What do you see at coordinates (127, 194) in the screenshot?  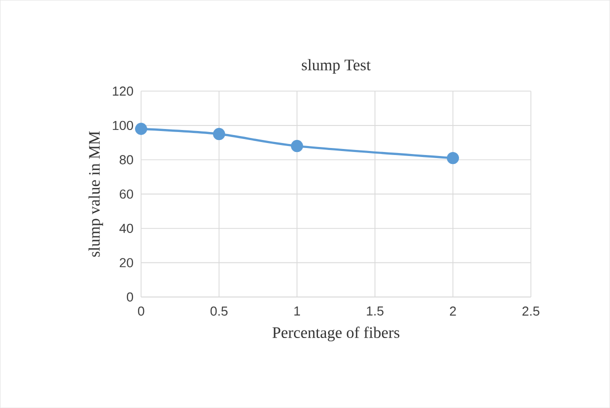 I see `y-tick-label: 60` at bounding box center [127, 194].